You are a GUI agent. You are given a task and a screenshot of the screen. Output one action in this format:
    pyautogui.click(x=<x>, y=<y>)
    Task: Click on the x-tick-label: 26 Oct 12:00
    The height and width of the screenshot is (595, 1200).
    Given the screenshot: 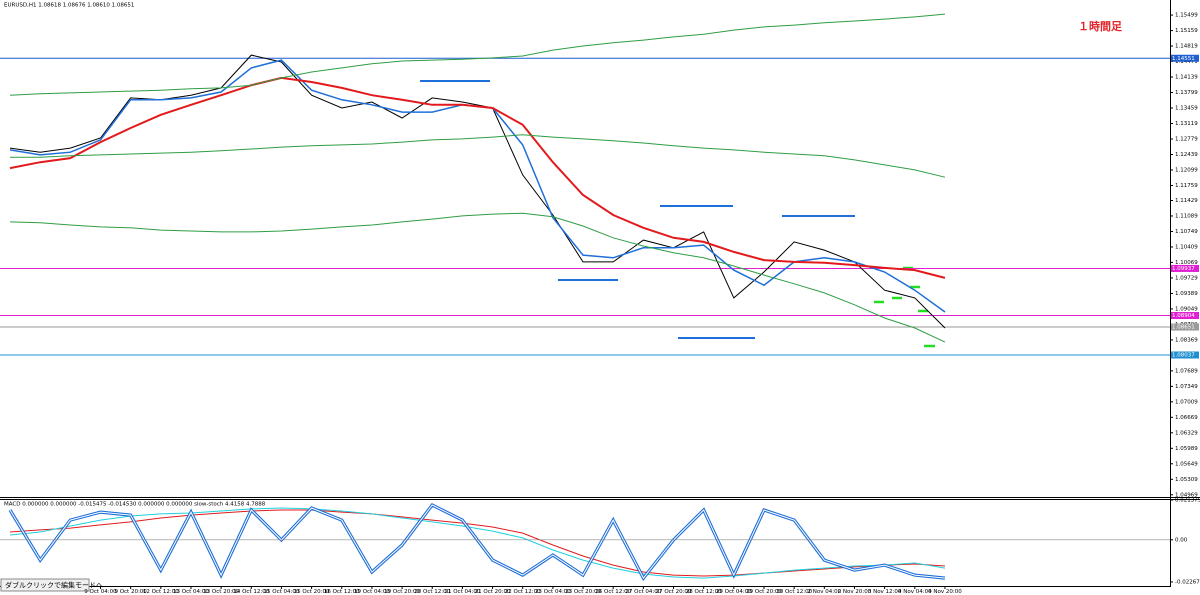 What is the action you would take?
    pyautogui.click(x=613, y=592)
    